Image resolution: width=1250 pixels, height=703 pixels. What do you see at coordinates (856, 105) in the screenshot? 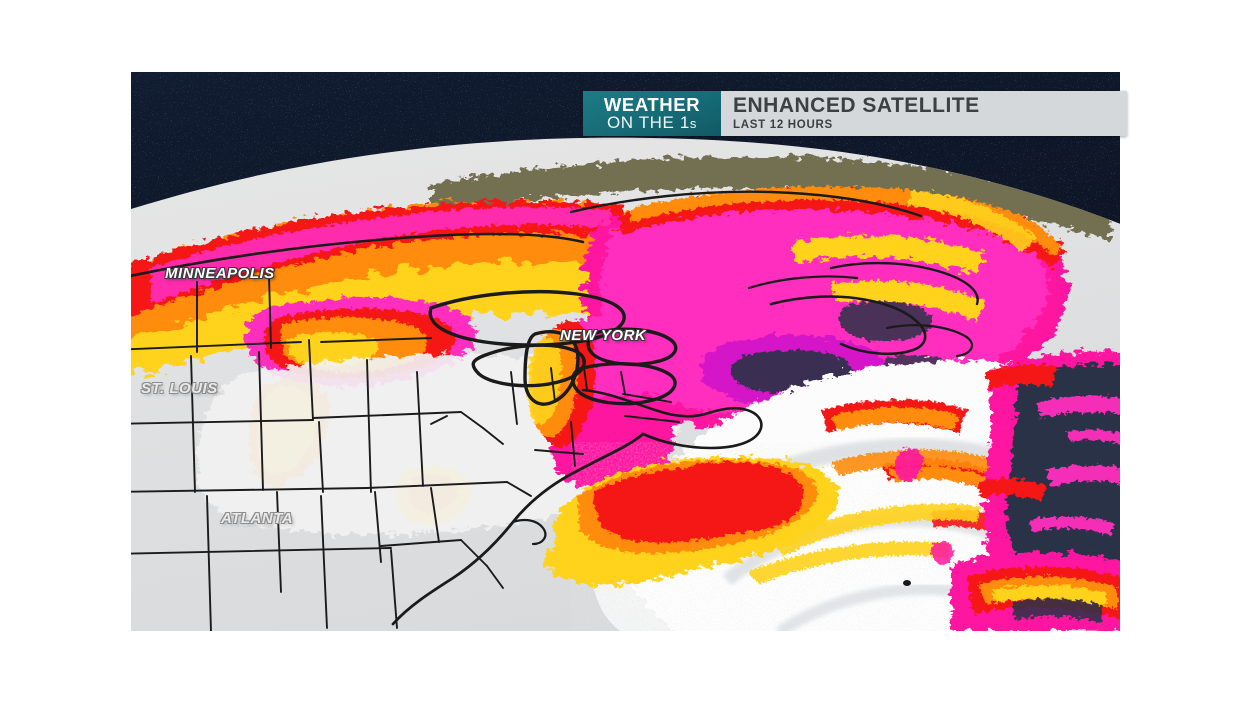
I see `banner-title: ENHANCED SATELLITE` at bounding box center [856, 105].